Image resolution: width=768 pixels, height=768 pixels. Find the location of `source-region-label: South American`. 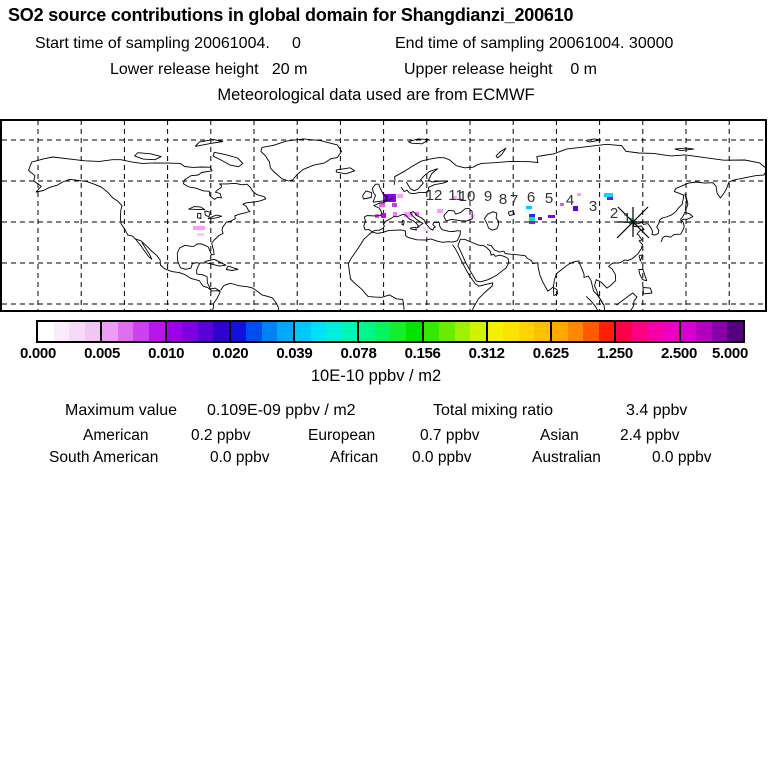

source-region-label: South American is located at coordinates (104, 457).